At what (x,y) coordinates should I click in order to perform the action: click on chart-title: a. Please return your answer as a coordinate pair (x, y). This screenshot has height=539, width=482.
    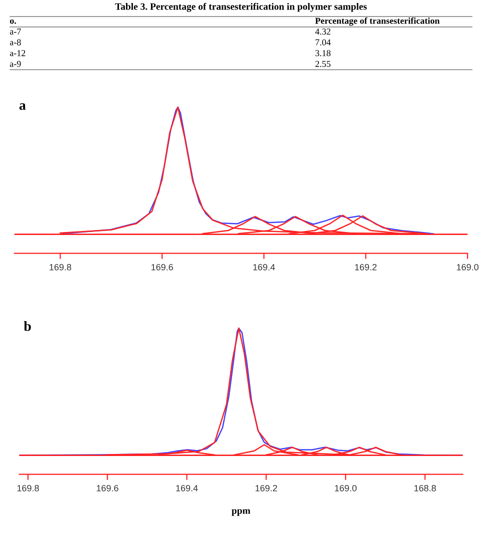
    Looking at the image, I should click on (22, 106).